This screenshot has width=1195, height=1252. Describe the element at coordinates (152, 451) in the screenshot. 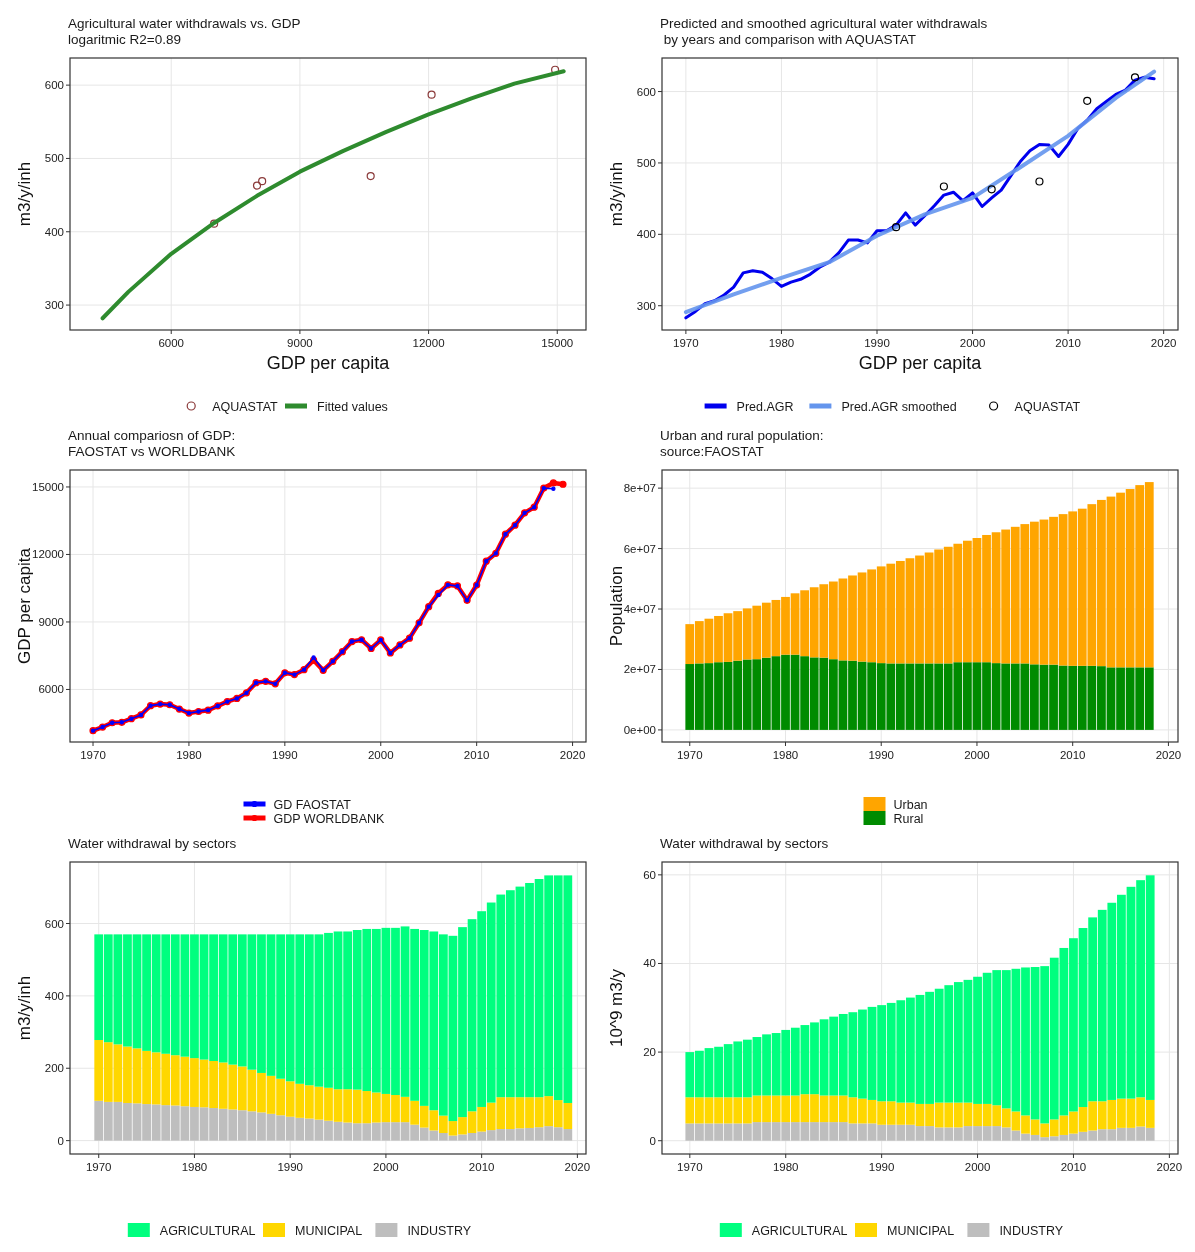

I see `chart-subtitle: FAOSTAT vs WORLDBANK` at that location.